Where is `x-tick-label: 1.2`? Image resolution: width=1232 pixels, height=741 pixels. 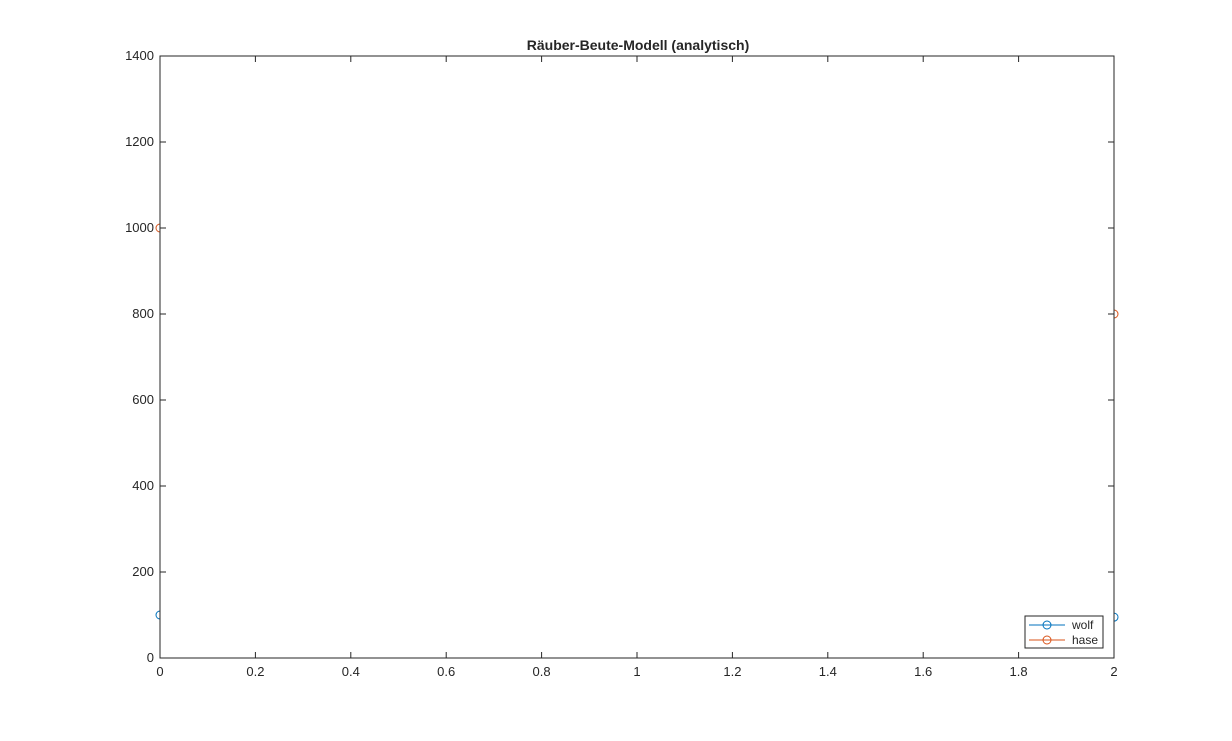 x-tick-label: 1.2 is located at coordinates (732, 671).